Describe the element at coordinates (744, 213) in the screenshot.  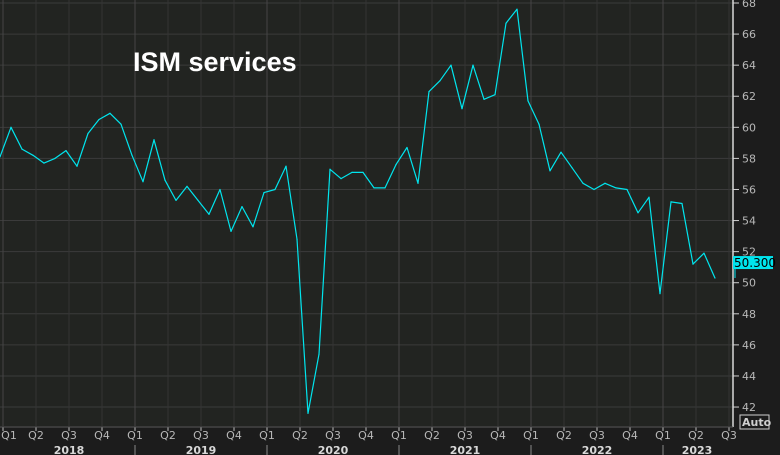
I see `y-axis: 42 44 46 48 50 52 54 56 58 60 62 64 66 68` at that location.